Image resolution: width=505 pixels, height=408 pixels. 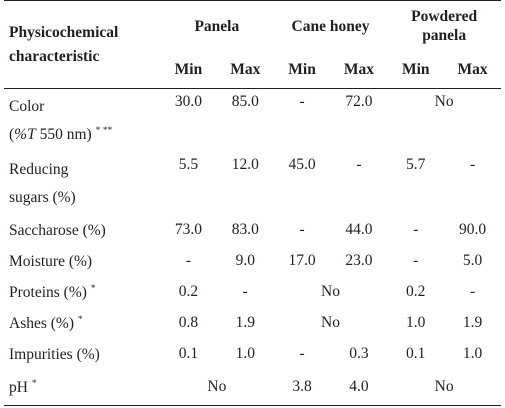 I want to click on row-label-line1: Color, so click(x=27, y=107).